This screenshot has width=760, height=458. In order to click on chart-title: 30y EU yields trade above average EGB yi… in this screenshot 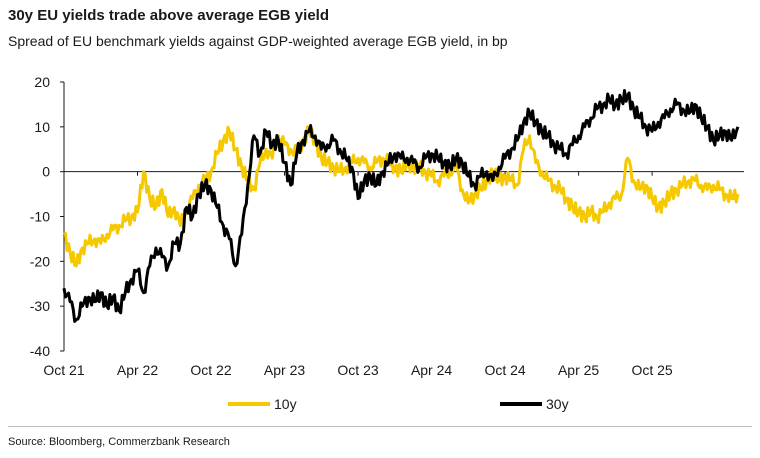, I will do `click(168, 15)`.